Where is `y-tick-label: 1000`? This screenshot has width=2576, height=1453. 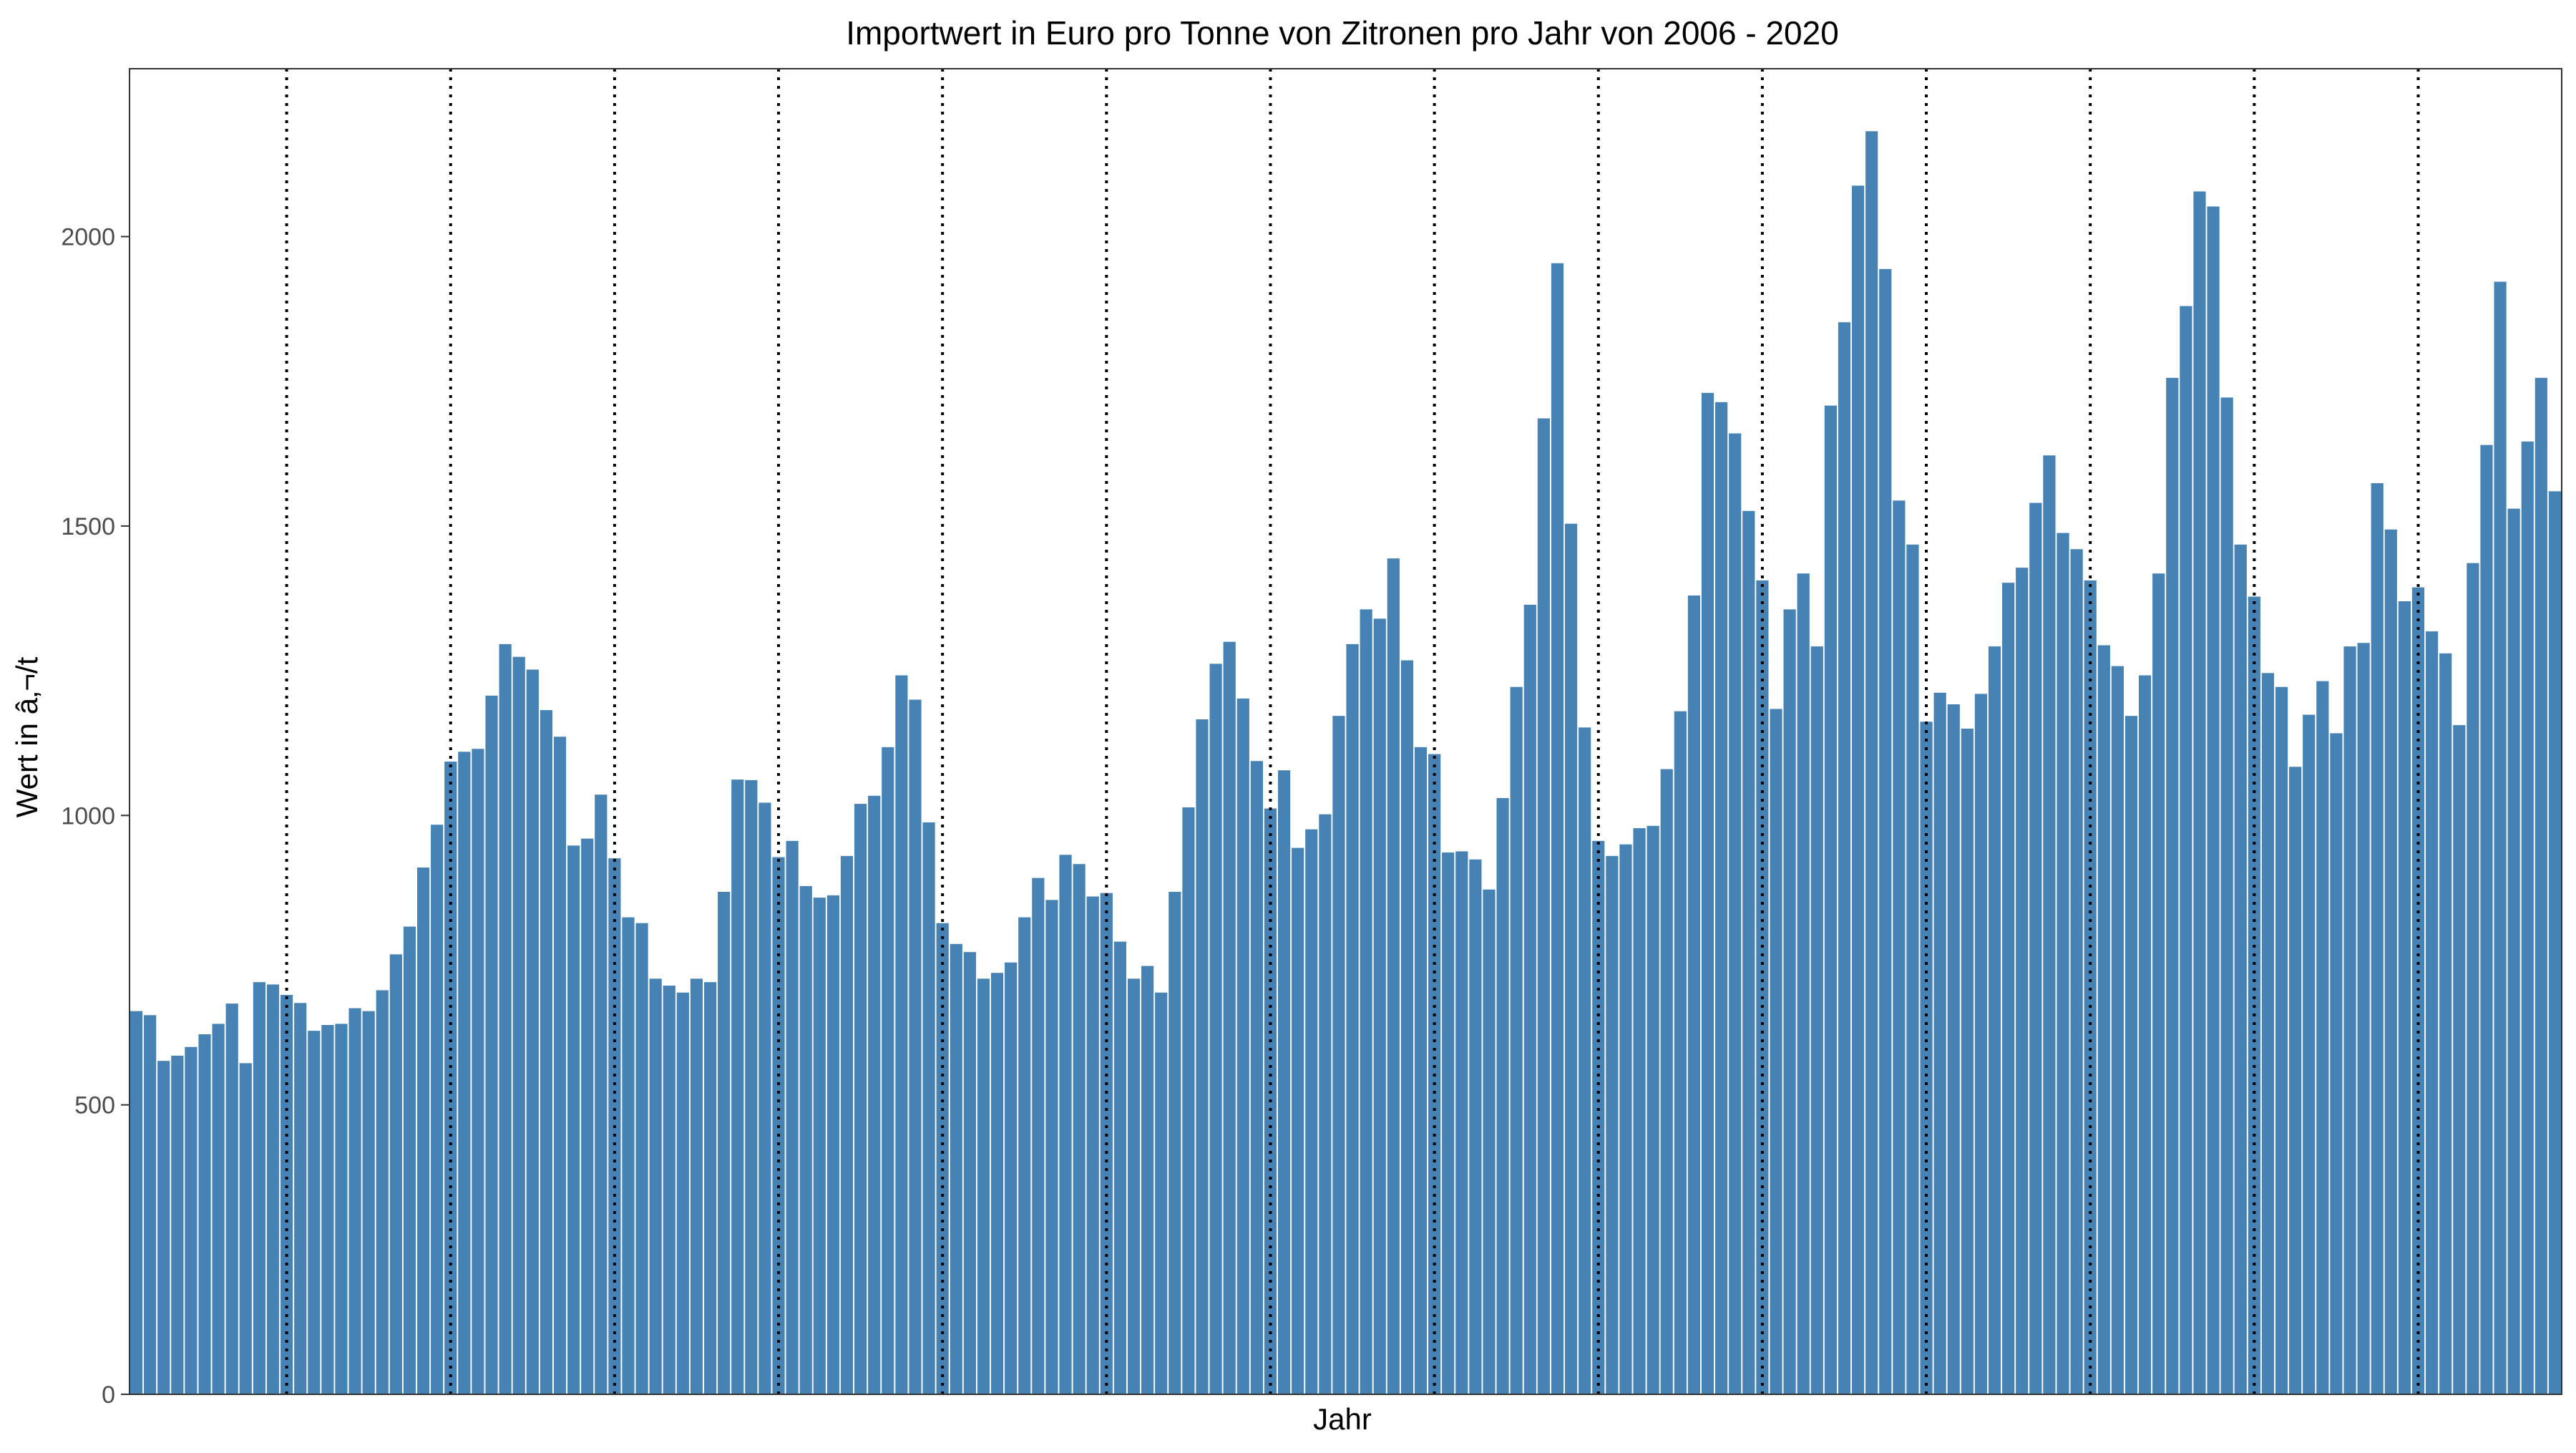 y-tick-label: 1000 is located at coordinates (88, 816).